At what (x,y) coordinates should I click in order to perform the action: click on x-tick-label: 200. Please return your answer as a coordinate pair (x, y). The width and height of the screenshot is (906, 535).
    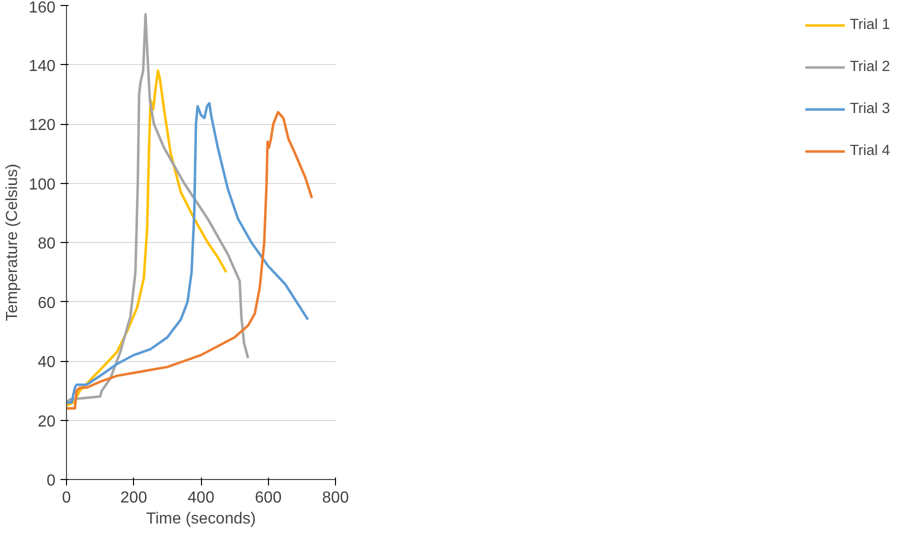
    Looking at the image, I should click on (134, 498).